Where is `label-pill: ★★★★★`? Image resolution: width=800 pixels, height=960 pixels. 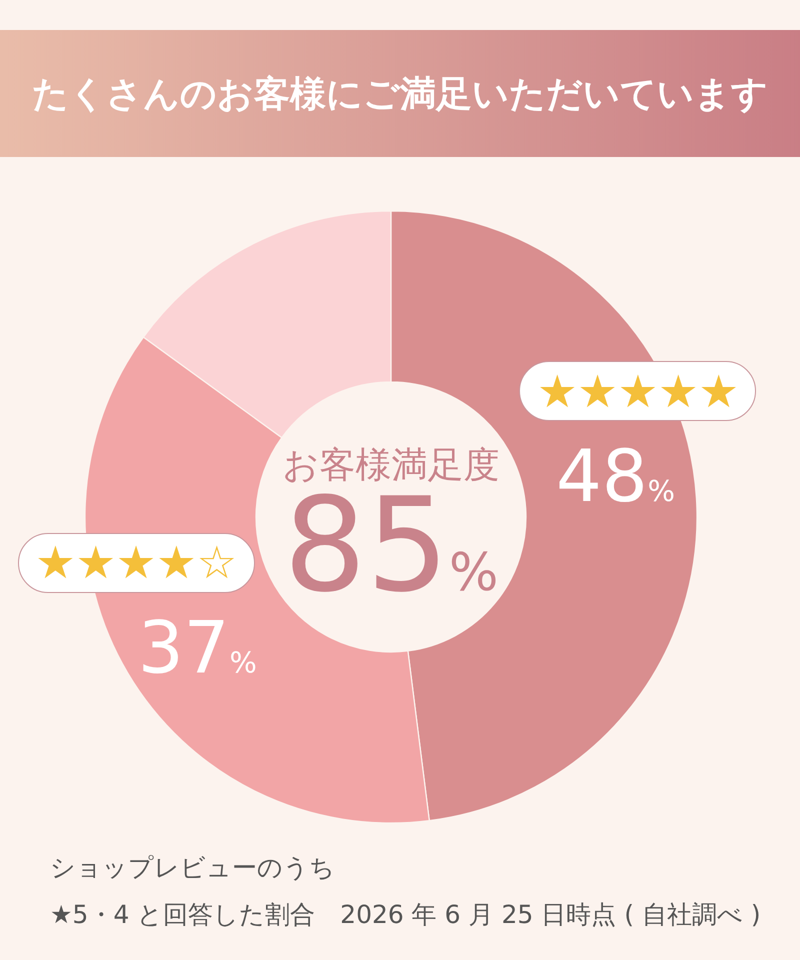
label-pill: ★★★★★ is located at coordinates (637, 391).